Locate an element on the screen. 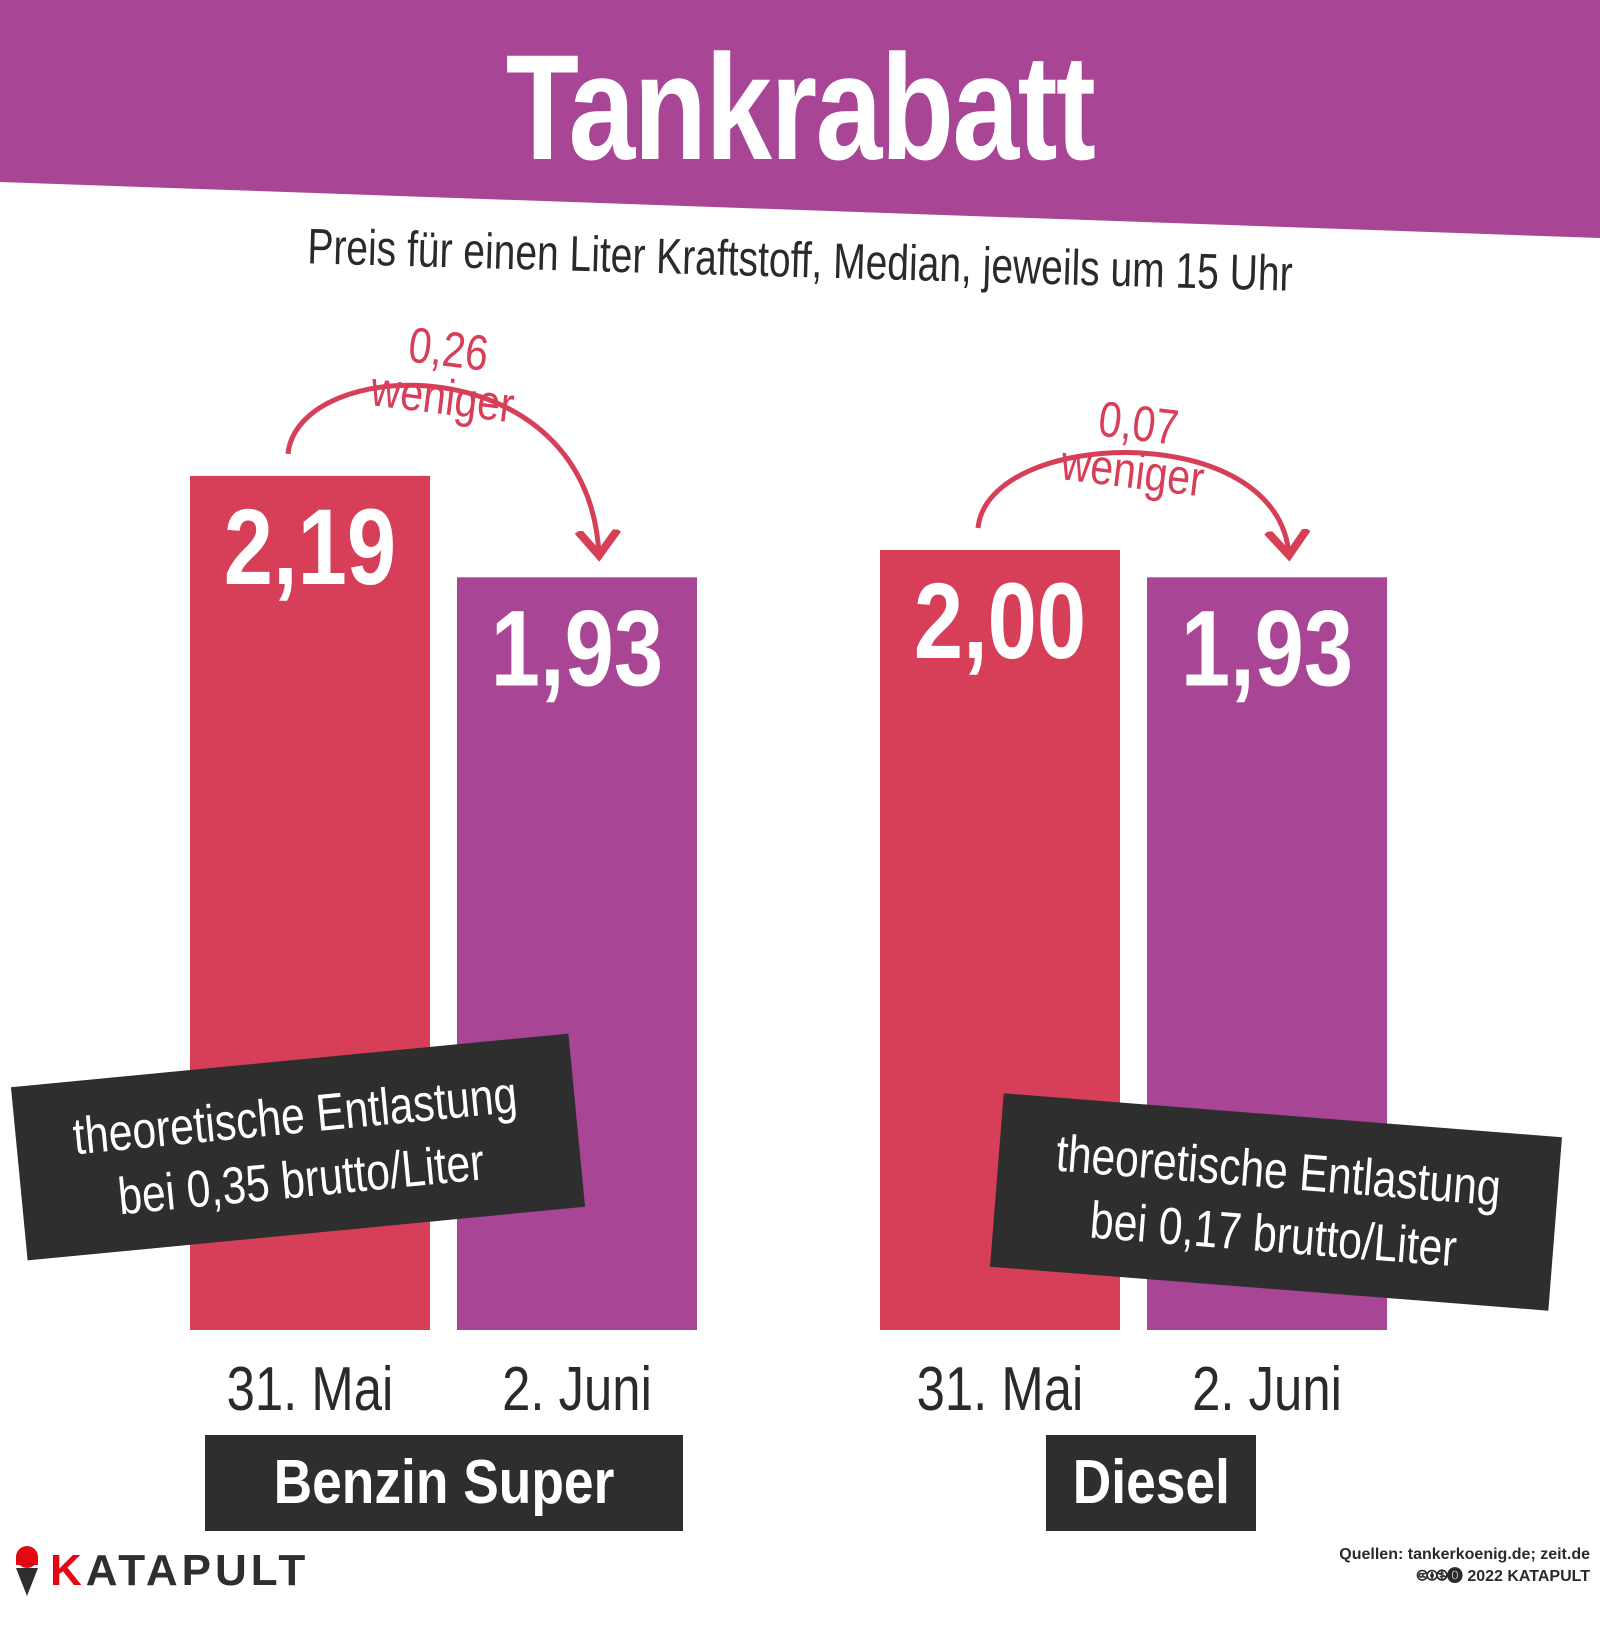  category-label-1-1: 2. Juni is located at coordinates (1267, 1389).